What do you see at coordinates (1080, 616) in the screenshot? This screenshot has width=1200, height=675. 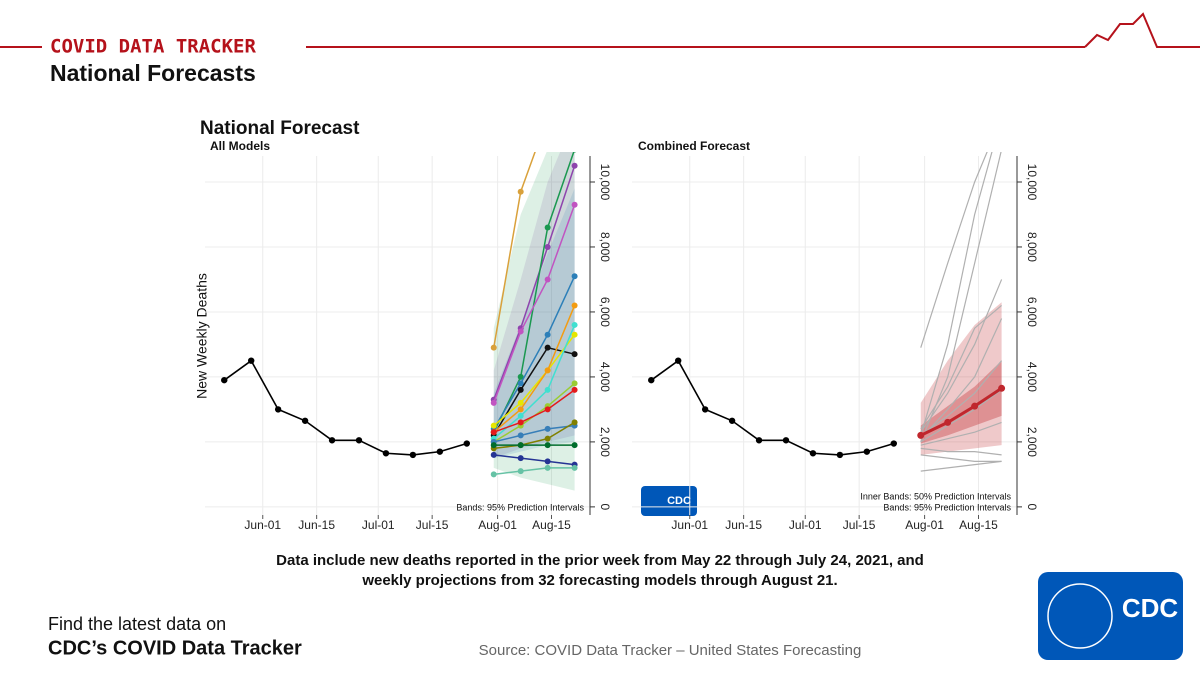 I see `hhs-seal` at bounding box center [1080, 616].